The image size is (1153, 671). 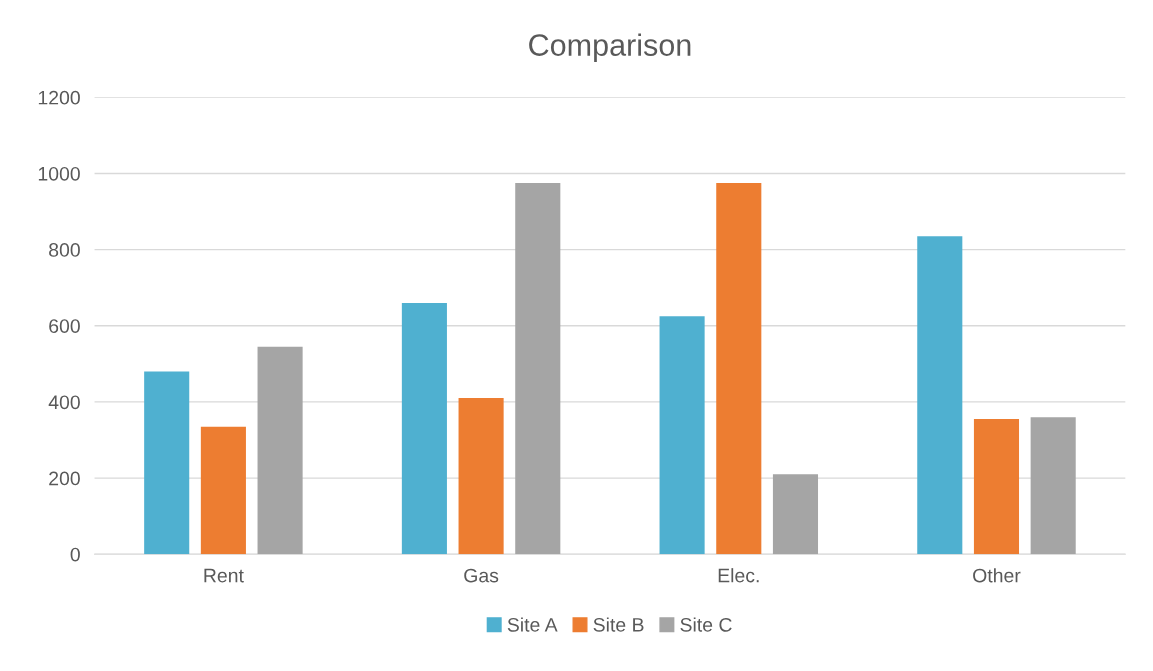 What do you see at coordinates (75, 554) in the screenshot?
I see `y-tick-label: 0` at bounding box center [75, 554].